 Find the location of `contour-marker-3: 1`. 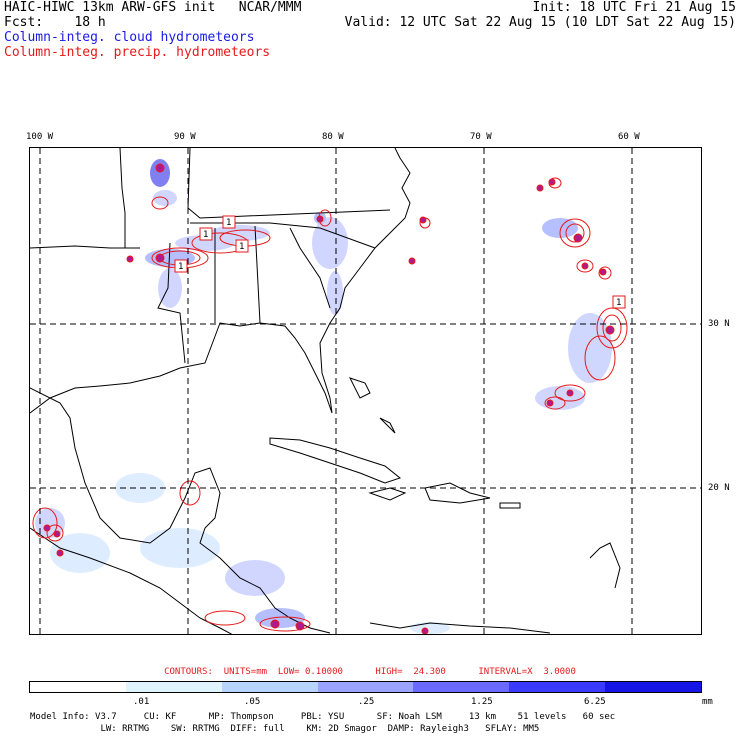

contour-marker-3: 1 is located at coordinates (241, 247).